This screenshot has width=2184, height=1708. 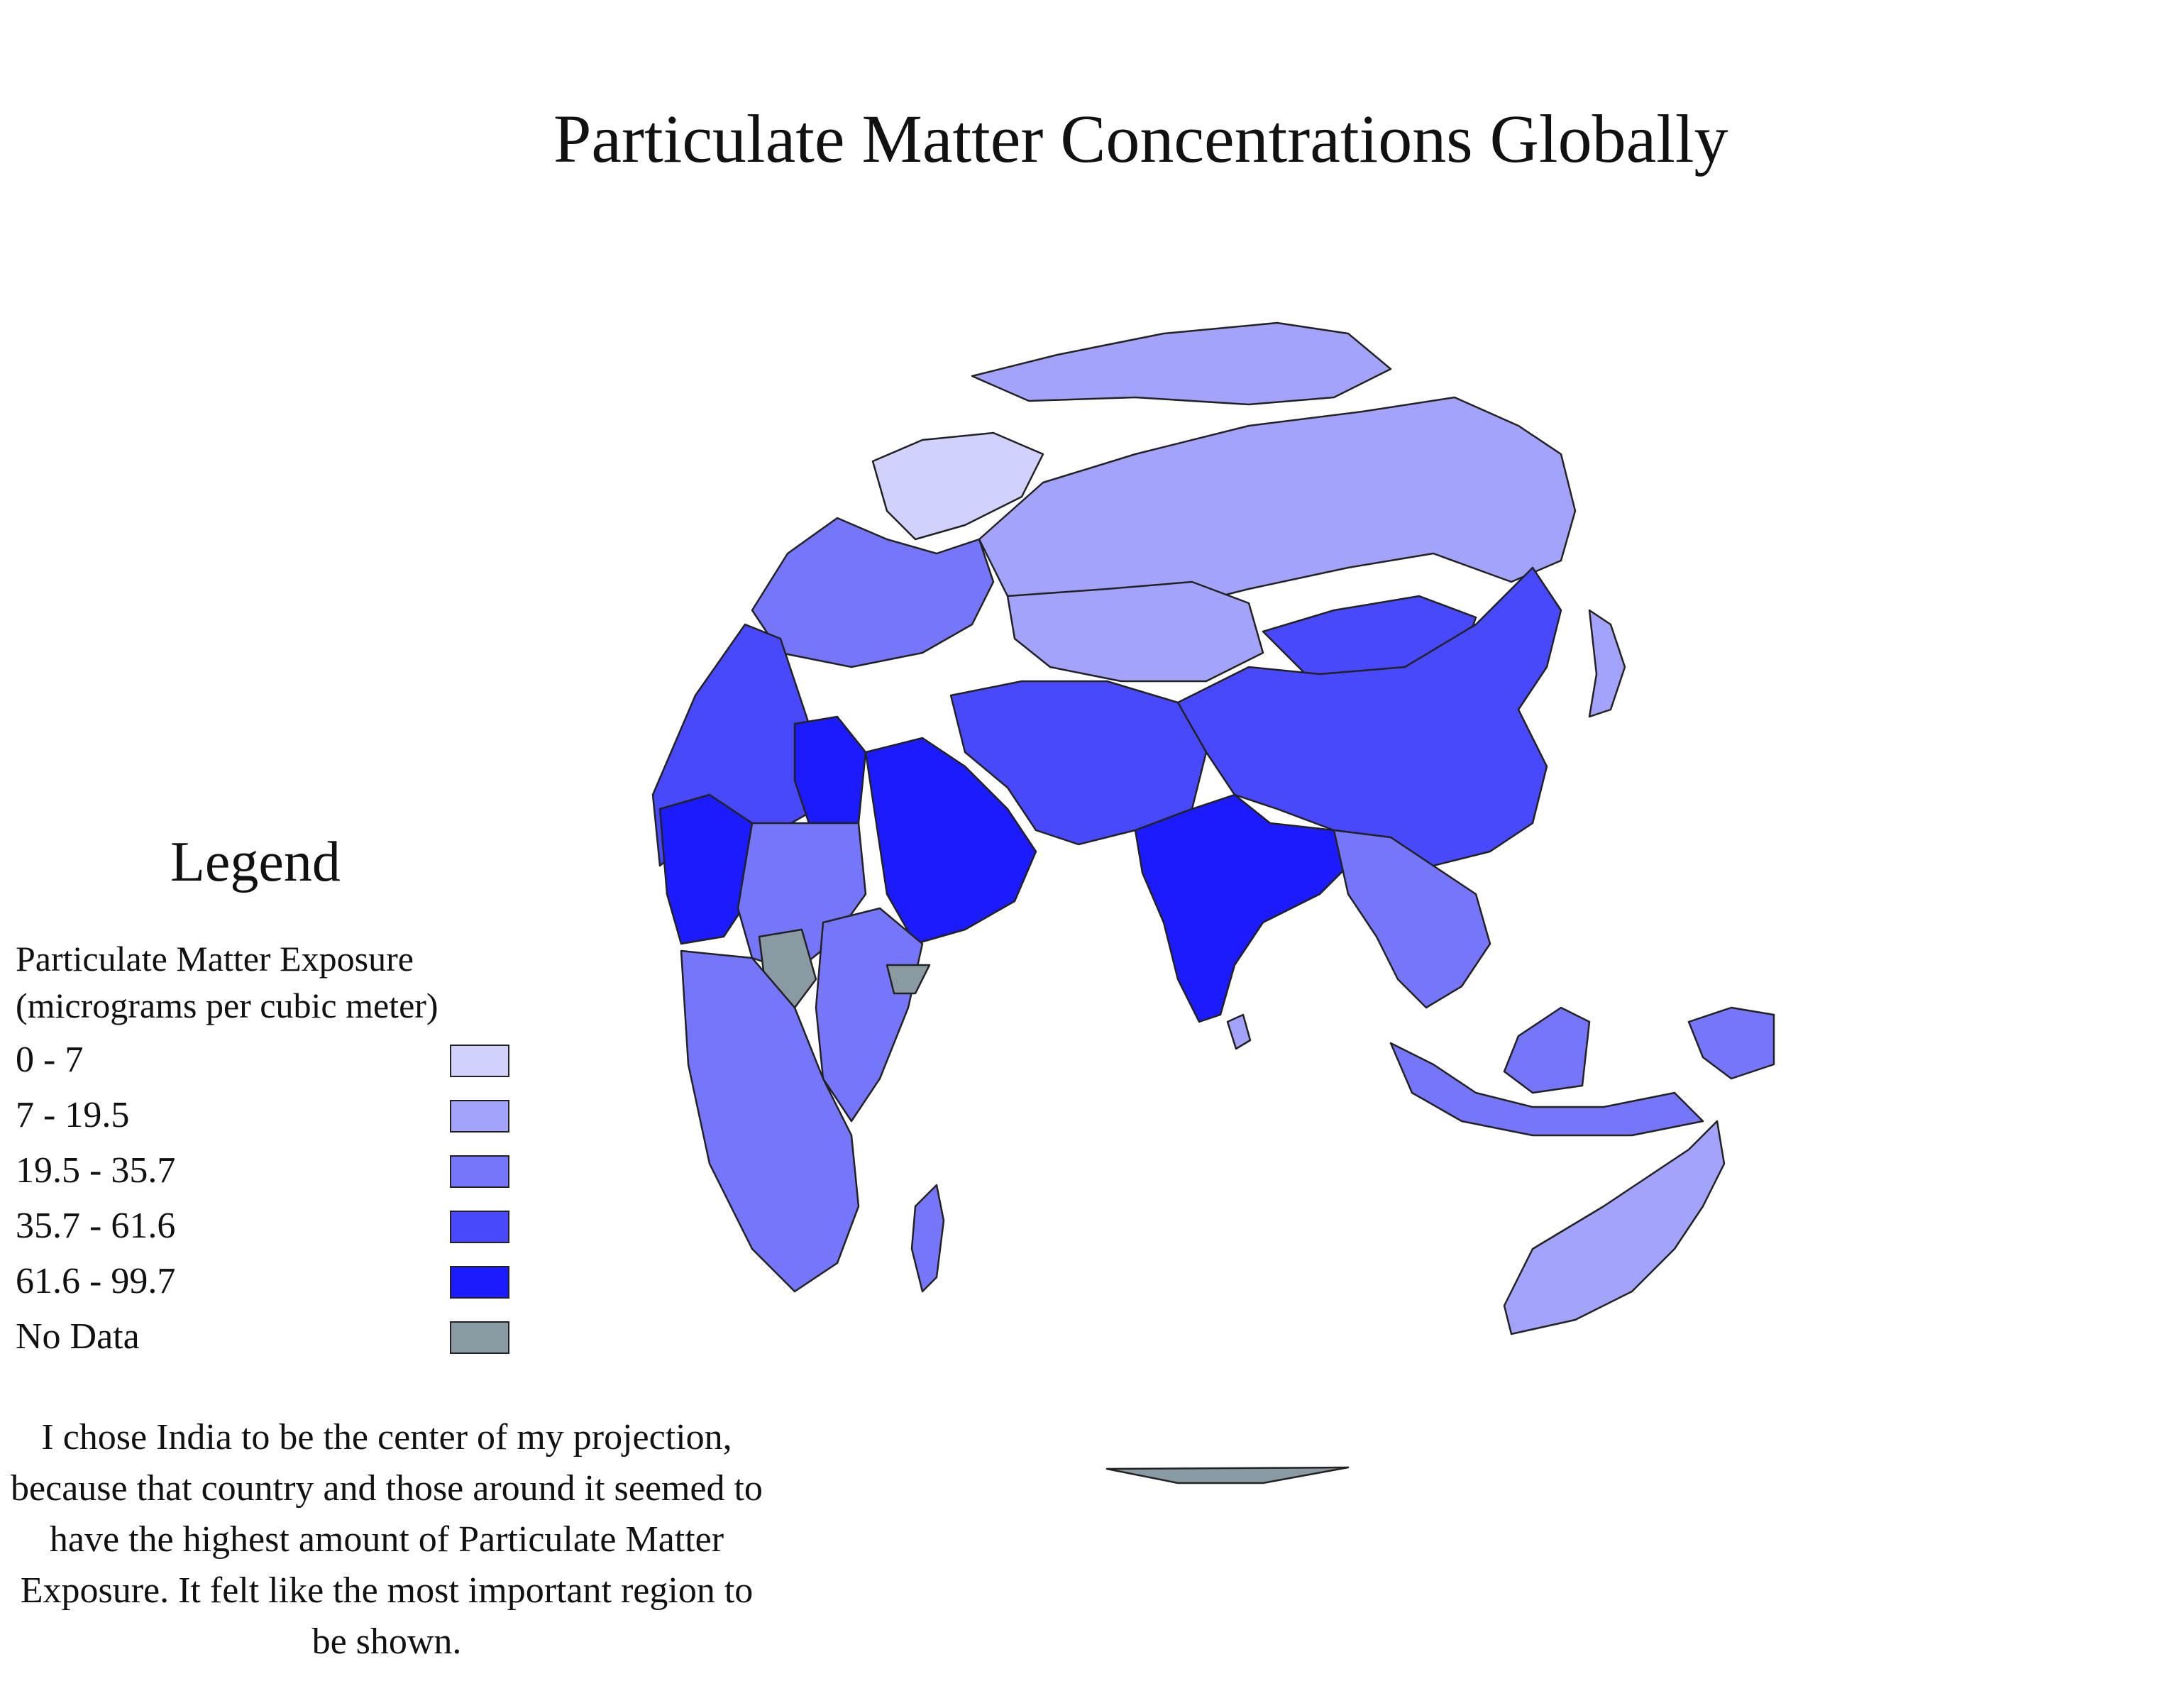 I want to click on legend-item: 19.5 - 35.7, so click(x=264, y=1171).